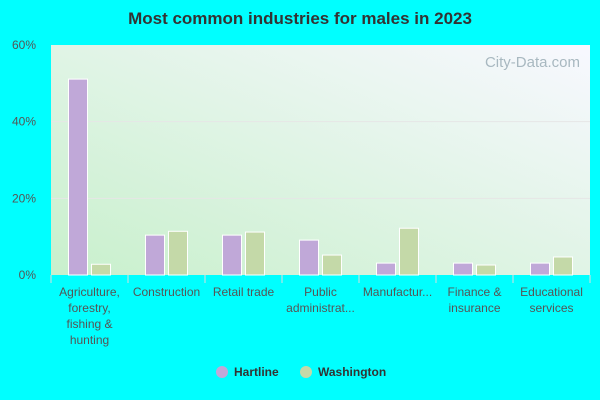  Describe the element at coordinates (89, 292) in the screenshot. I see `x-tick-label: Agriculture,` at that location.